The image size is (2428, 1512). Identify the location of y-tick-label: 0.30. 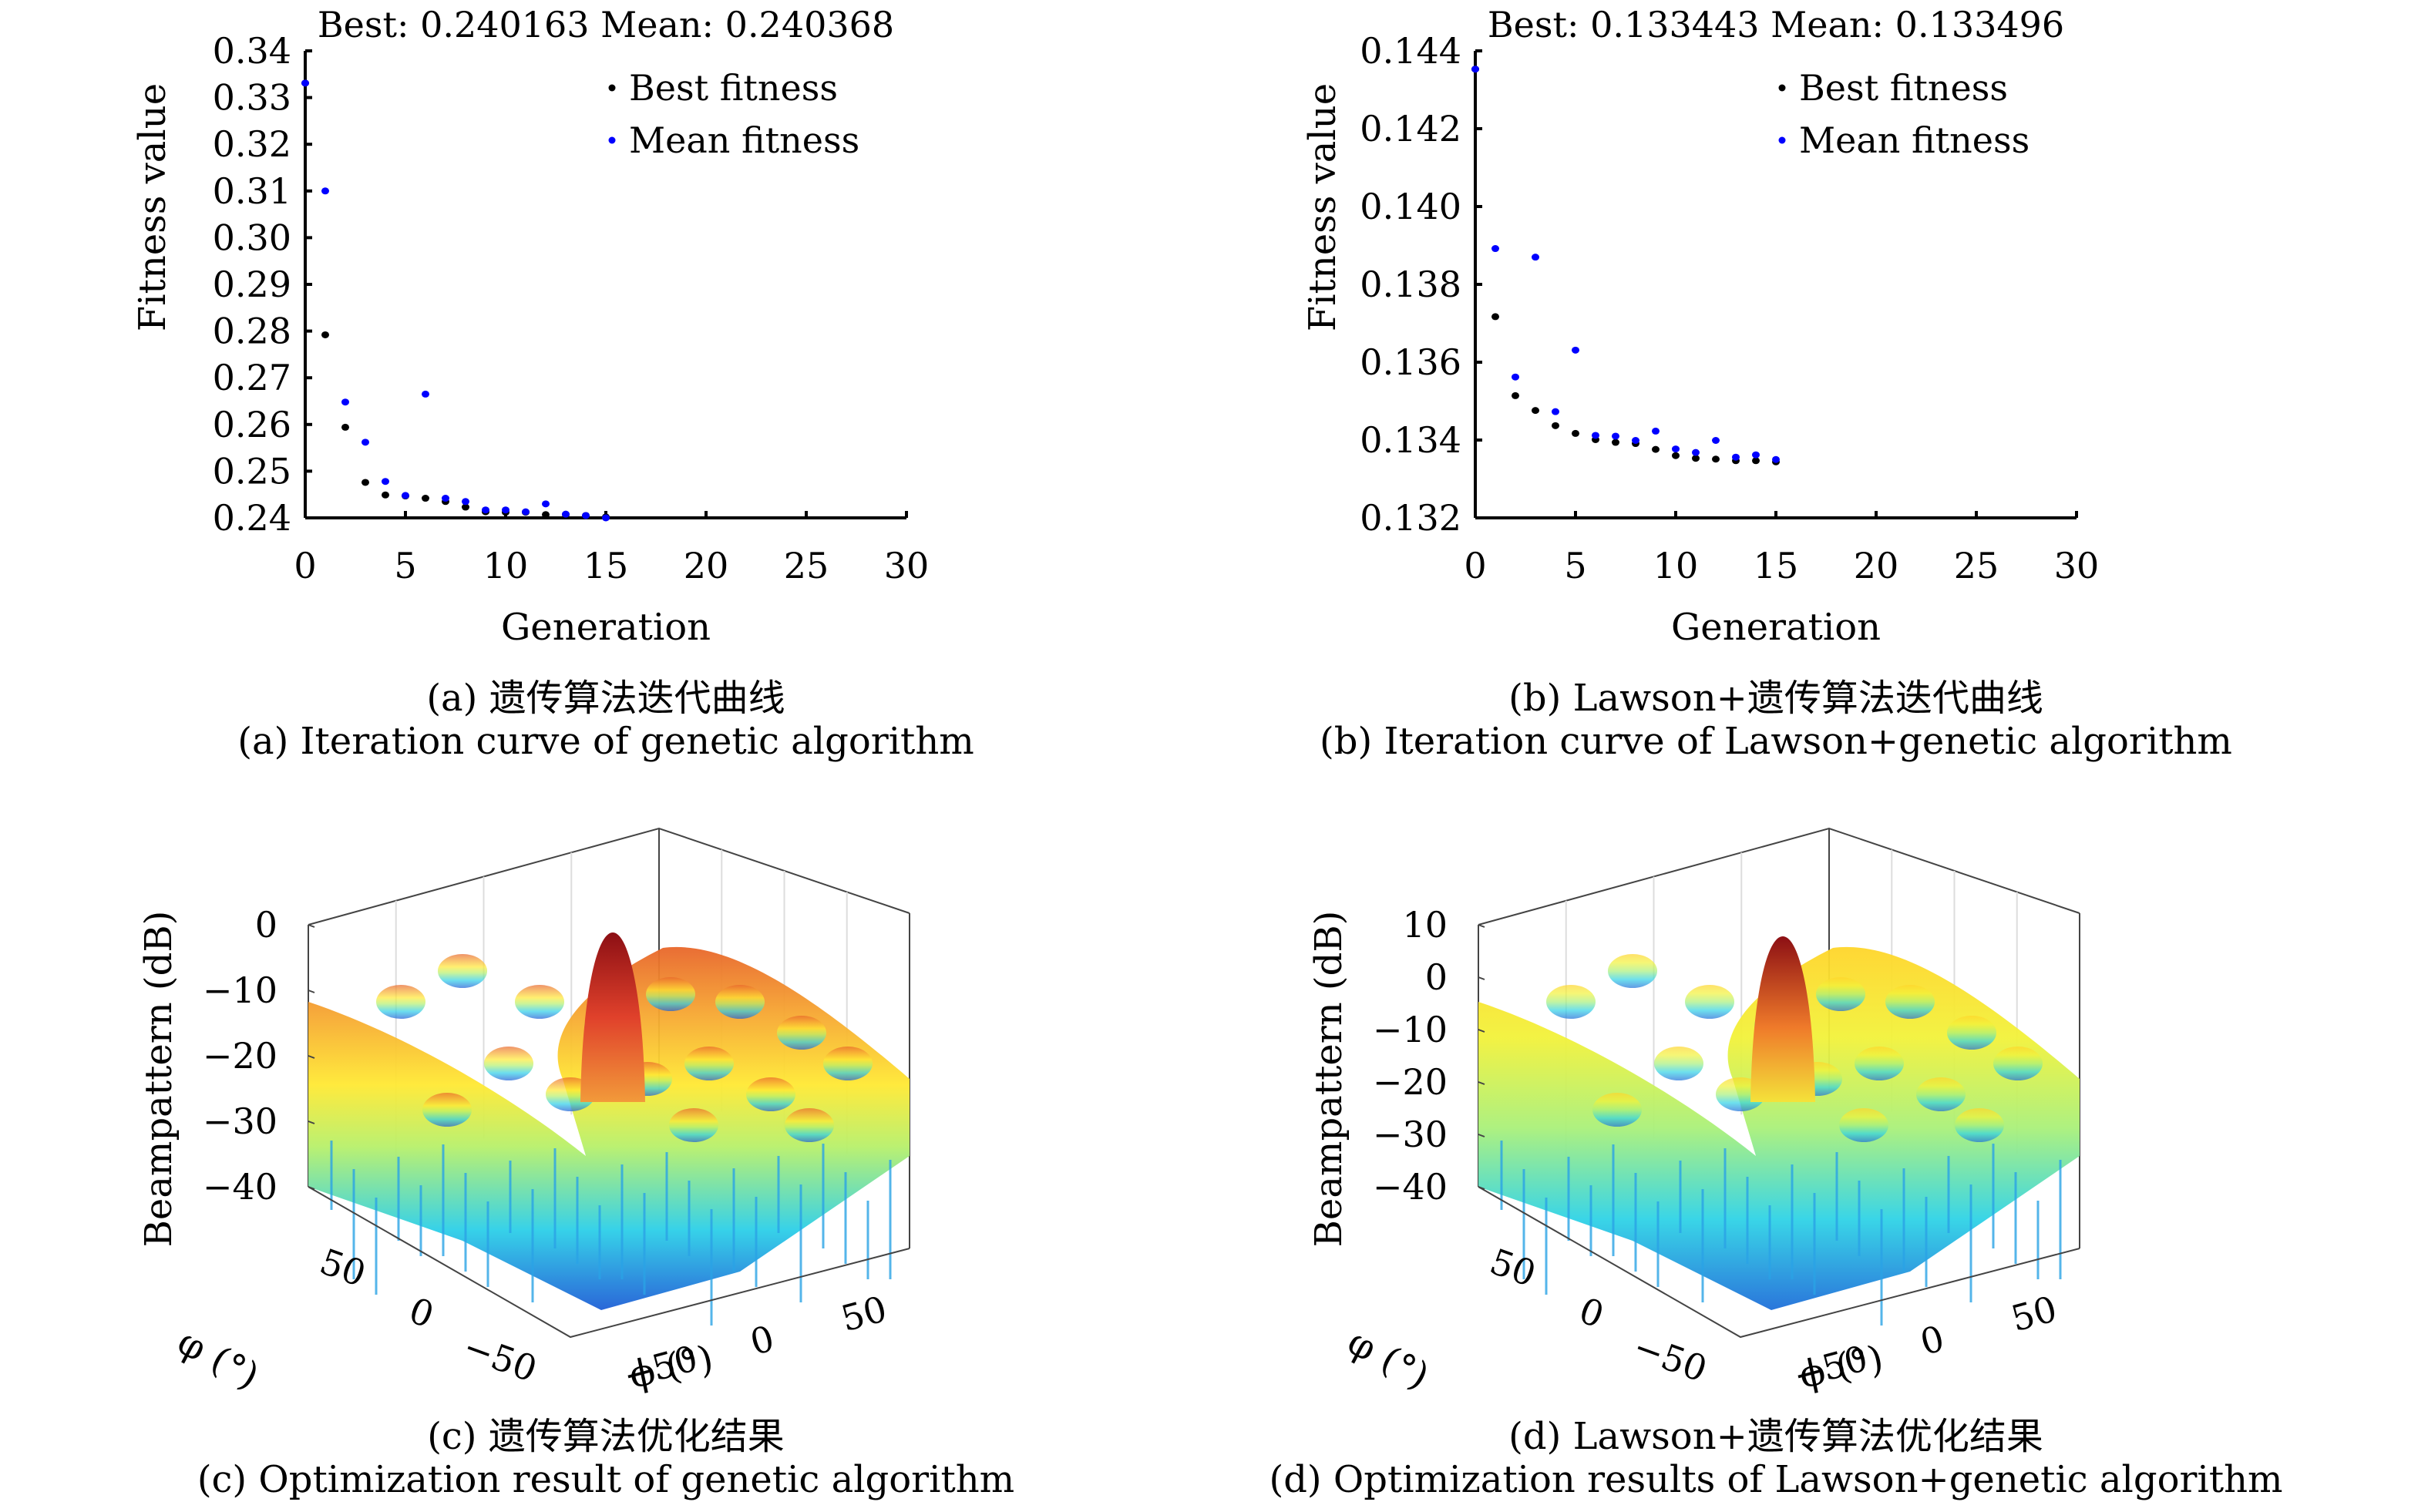
(252, 237).